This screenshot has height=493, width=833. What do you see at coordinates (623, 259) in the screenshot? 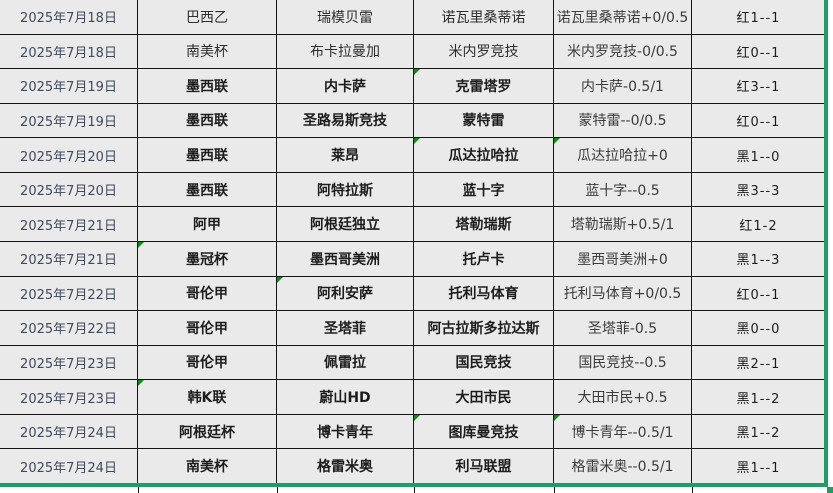
I see `cell-handicap: 墨西哥美洲+0` at bounding box center [623, 259].